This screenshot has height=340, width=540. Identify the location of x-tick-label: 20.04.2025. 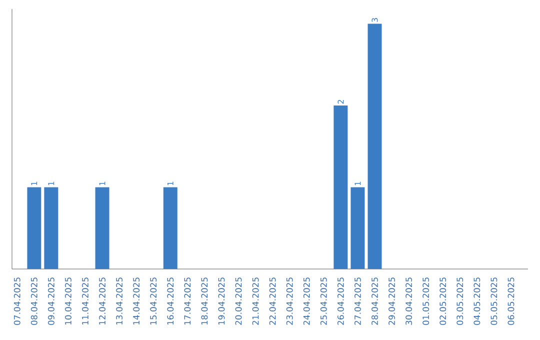
(238, 301).